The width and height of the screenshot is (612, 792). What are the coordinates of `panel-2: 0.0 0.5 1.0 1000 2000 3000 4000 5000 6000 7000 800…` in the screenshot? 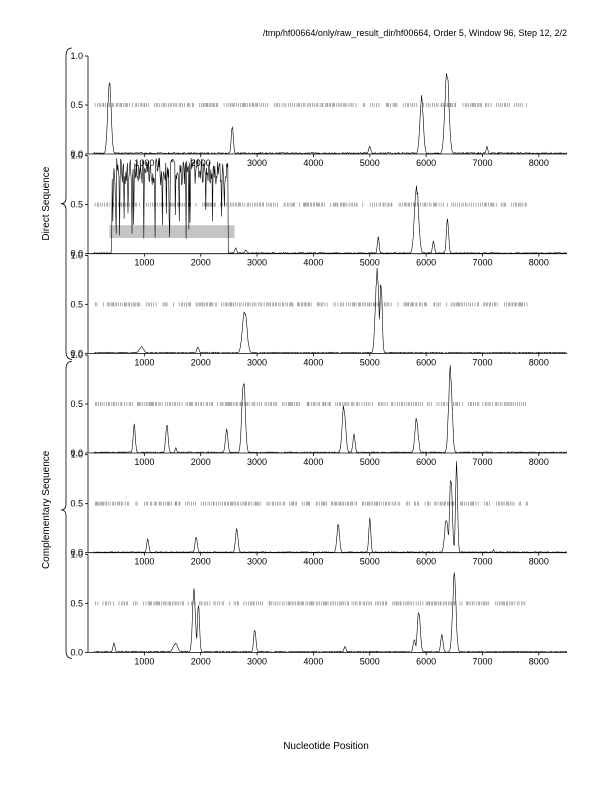 It's located at (319, 209).